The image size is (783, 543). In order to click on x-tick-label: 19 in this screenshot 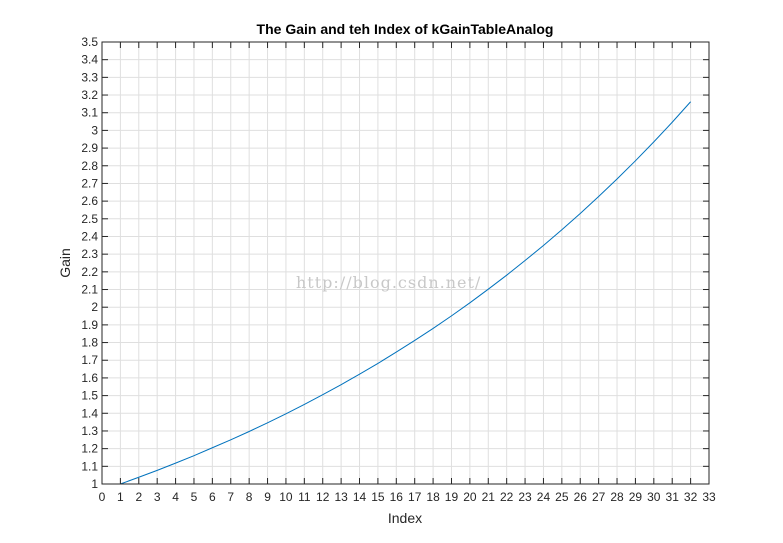, I will do `click(452, 497)`.